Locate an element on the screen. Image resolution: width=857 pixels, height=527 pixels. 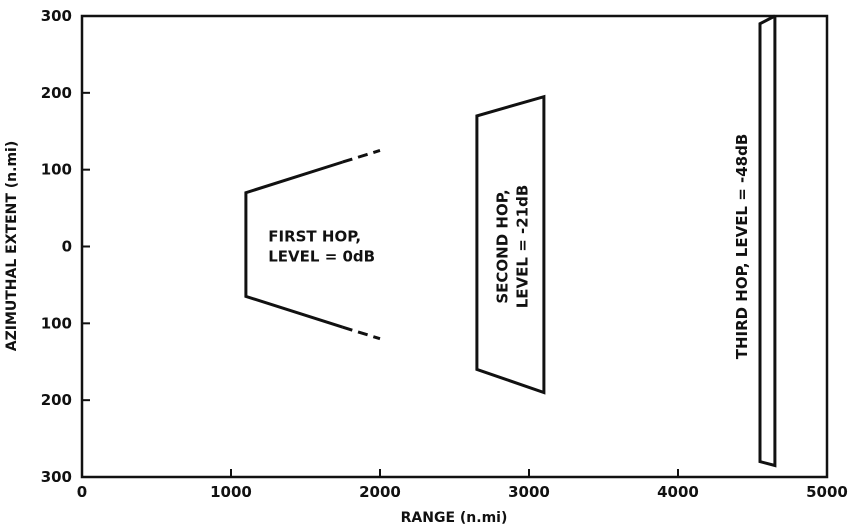
x-tick-label: 3000 is located at coordinates (529, 492).